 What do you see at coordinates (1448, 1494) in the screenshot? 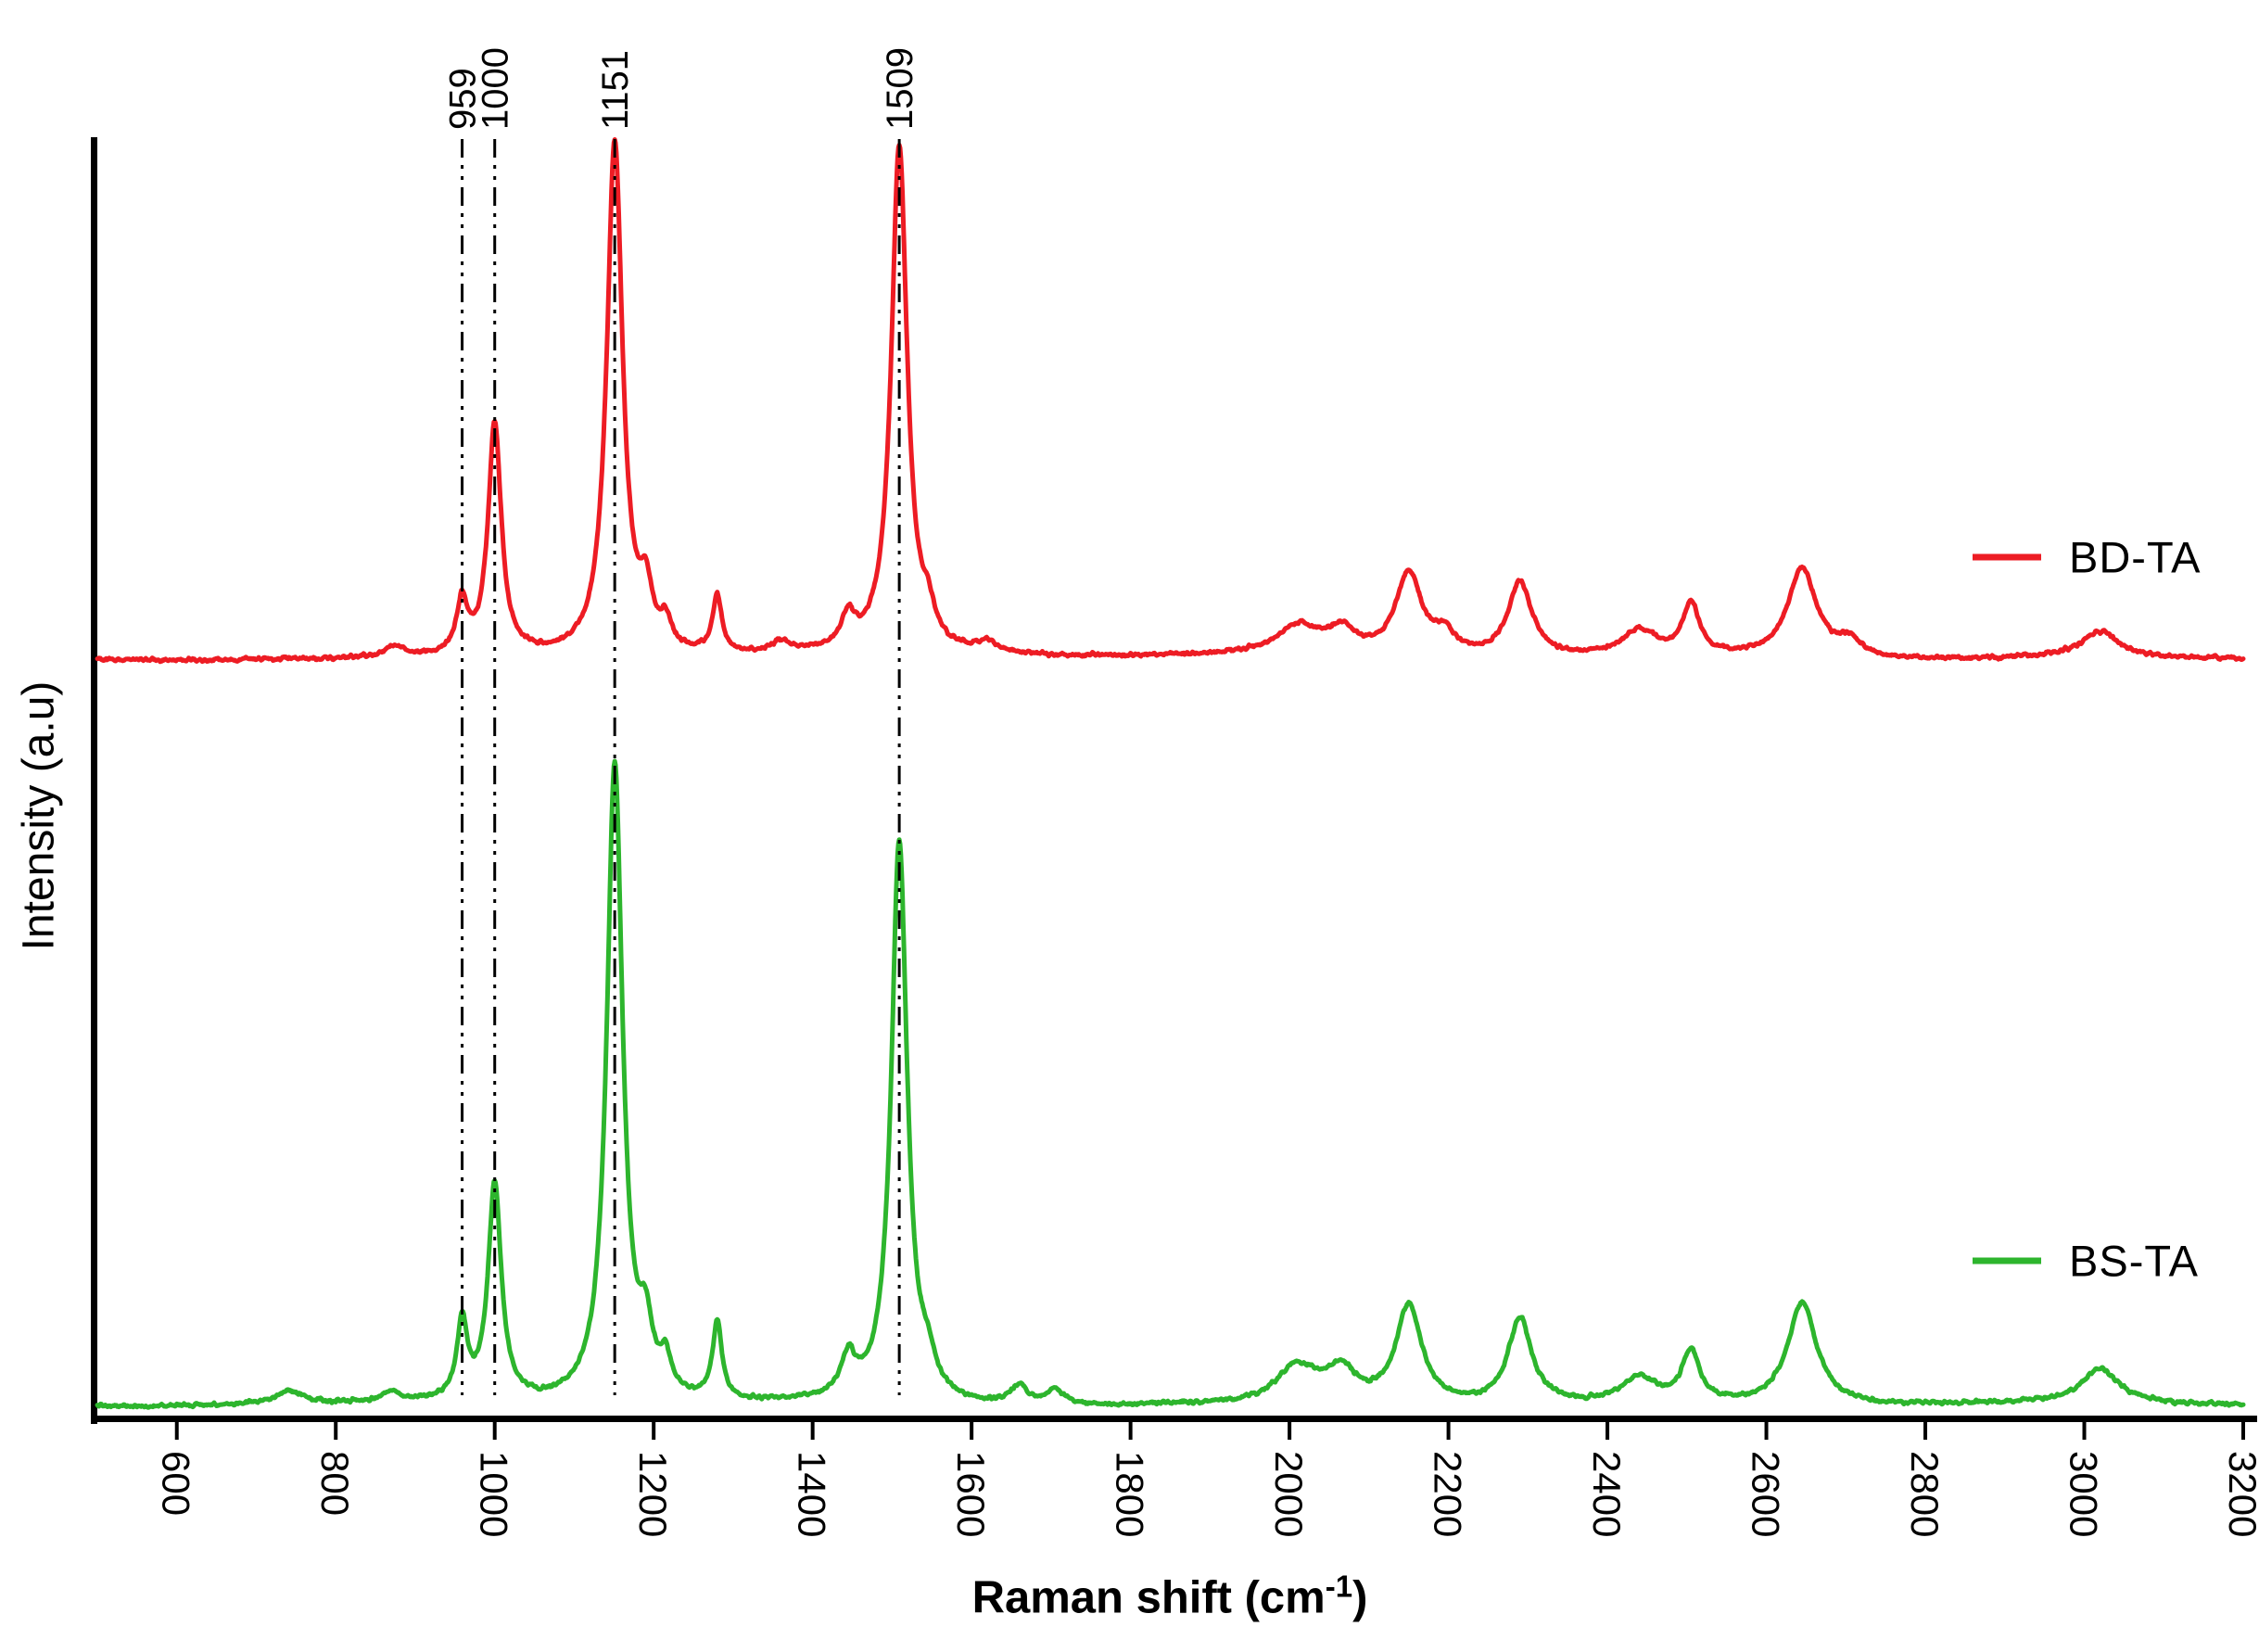
I see `x-tick-label-2200: 2200` at bounding box center [1448, 1494].